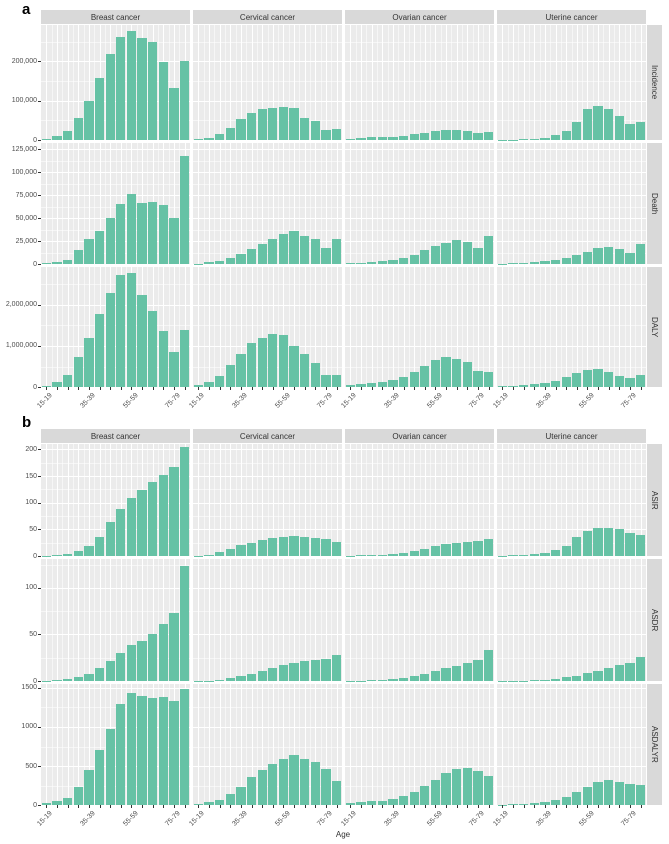 The height and width of the screenshot is (844, 669). Describe the element at coordinates (115, 82) in the screenshot. I see `plot-cell-incidence-breast-cancer` at that location.